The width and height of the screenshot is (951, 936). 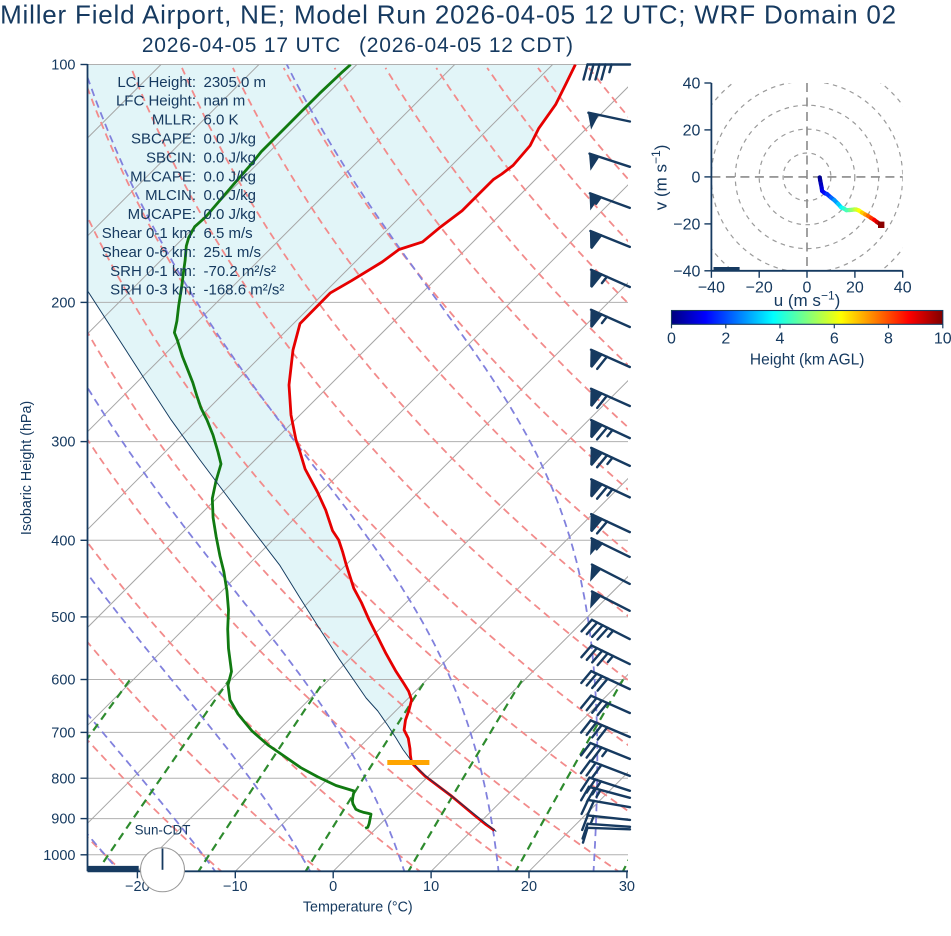 I want to click on svg-text: 900, so click(x=63, y=820).